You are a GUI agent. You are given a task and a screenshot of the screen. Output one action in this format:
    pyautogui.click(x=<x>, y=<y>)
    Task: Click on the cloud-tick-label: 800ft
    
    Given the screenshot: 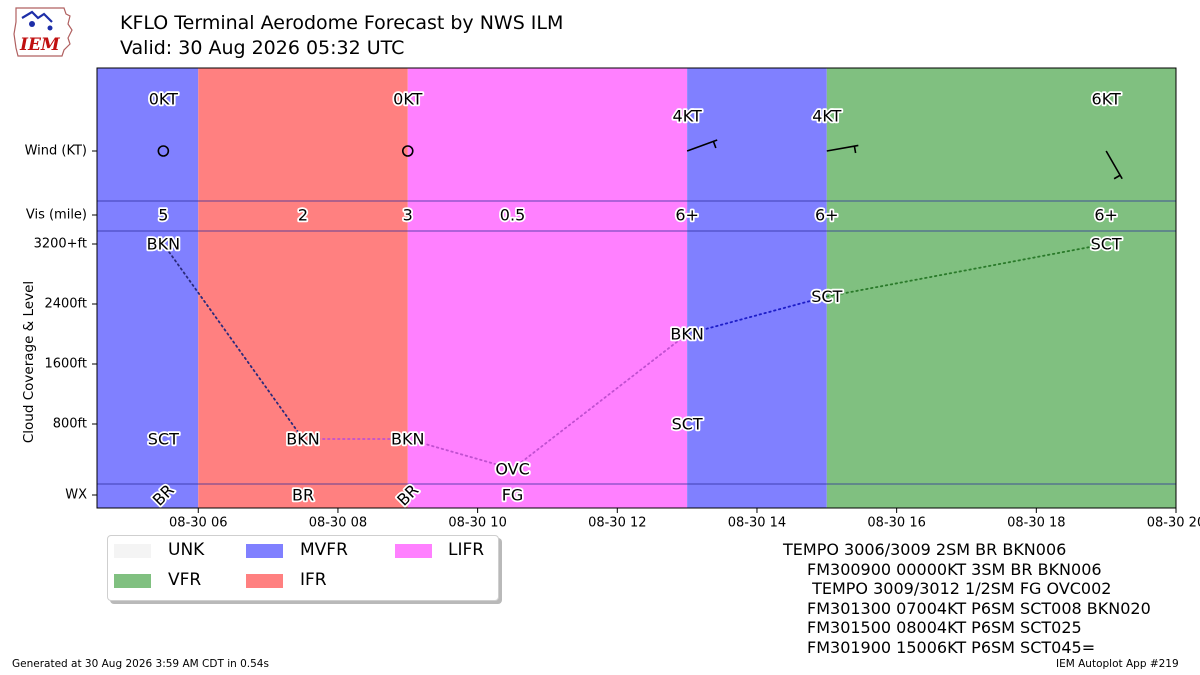 What is the action you would take?
    pyautogui.click(x=70, y=424)
    